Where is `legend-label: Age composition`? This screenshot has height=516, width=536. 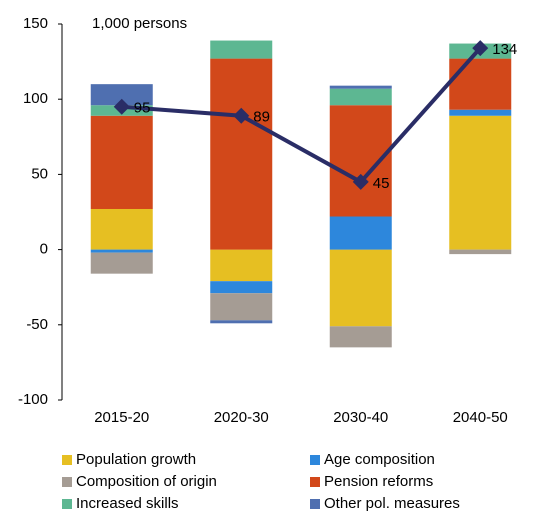
legend-label: Age composition is located at coordinates (379, 459).